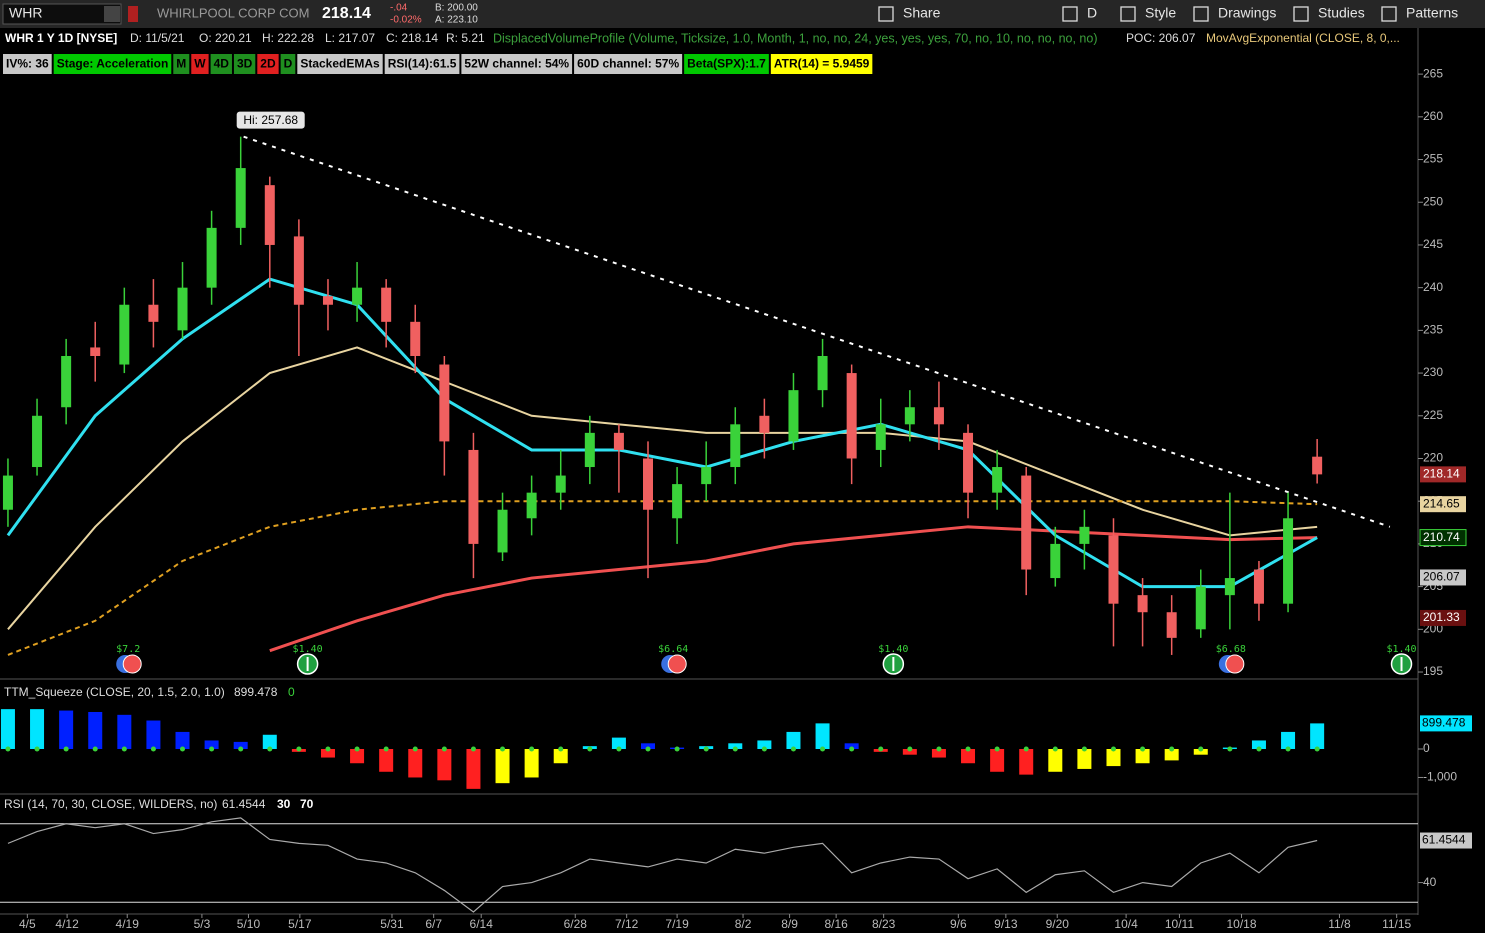  Describe the element at coordinates (465, 38) in the screenshot. I see `range: R: 5.21` at that location.